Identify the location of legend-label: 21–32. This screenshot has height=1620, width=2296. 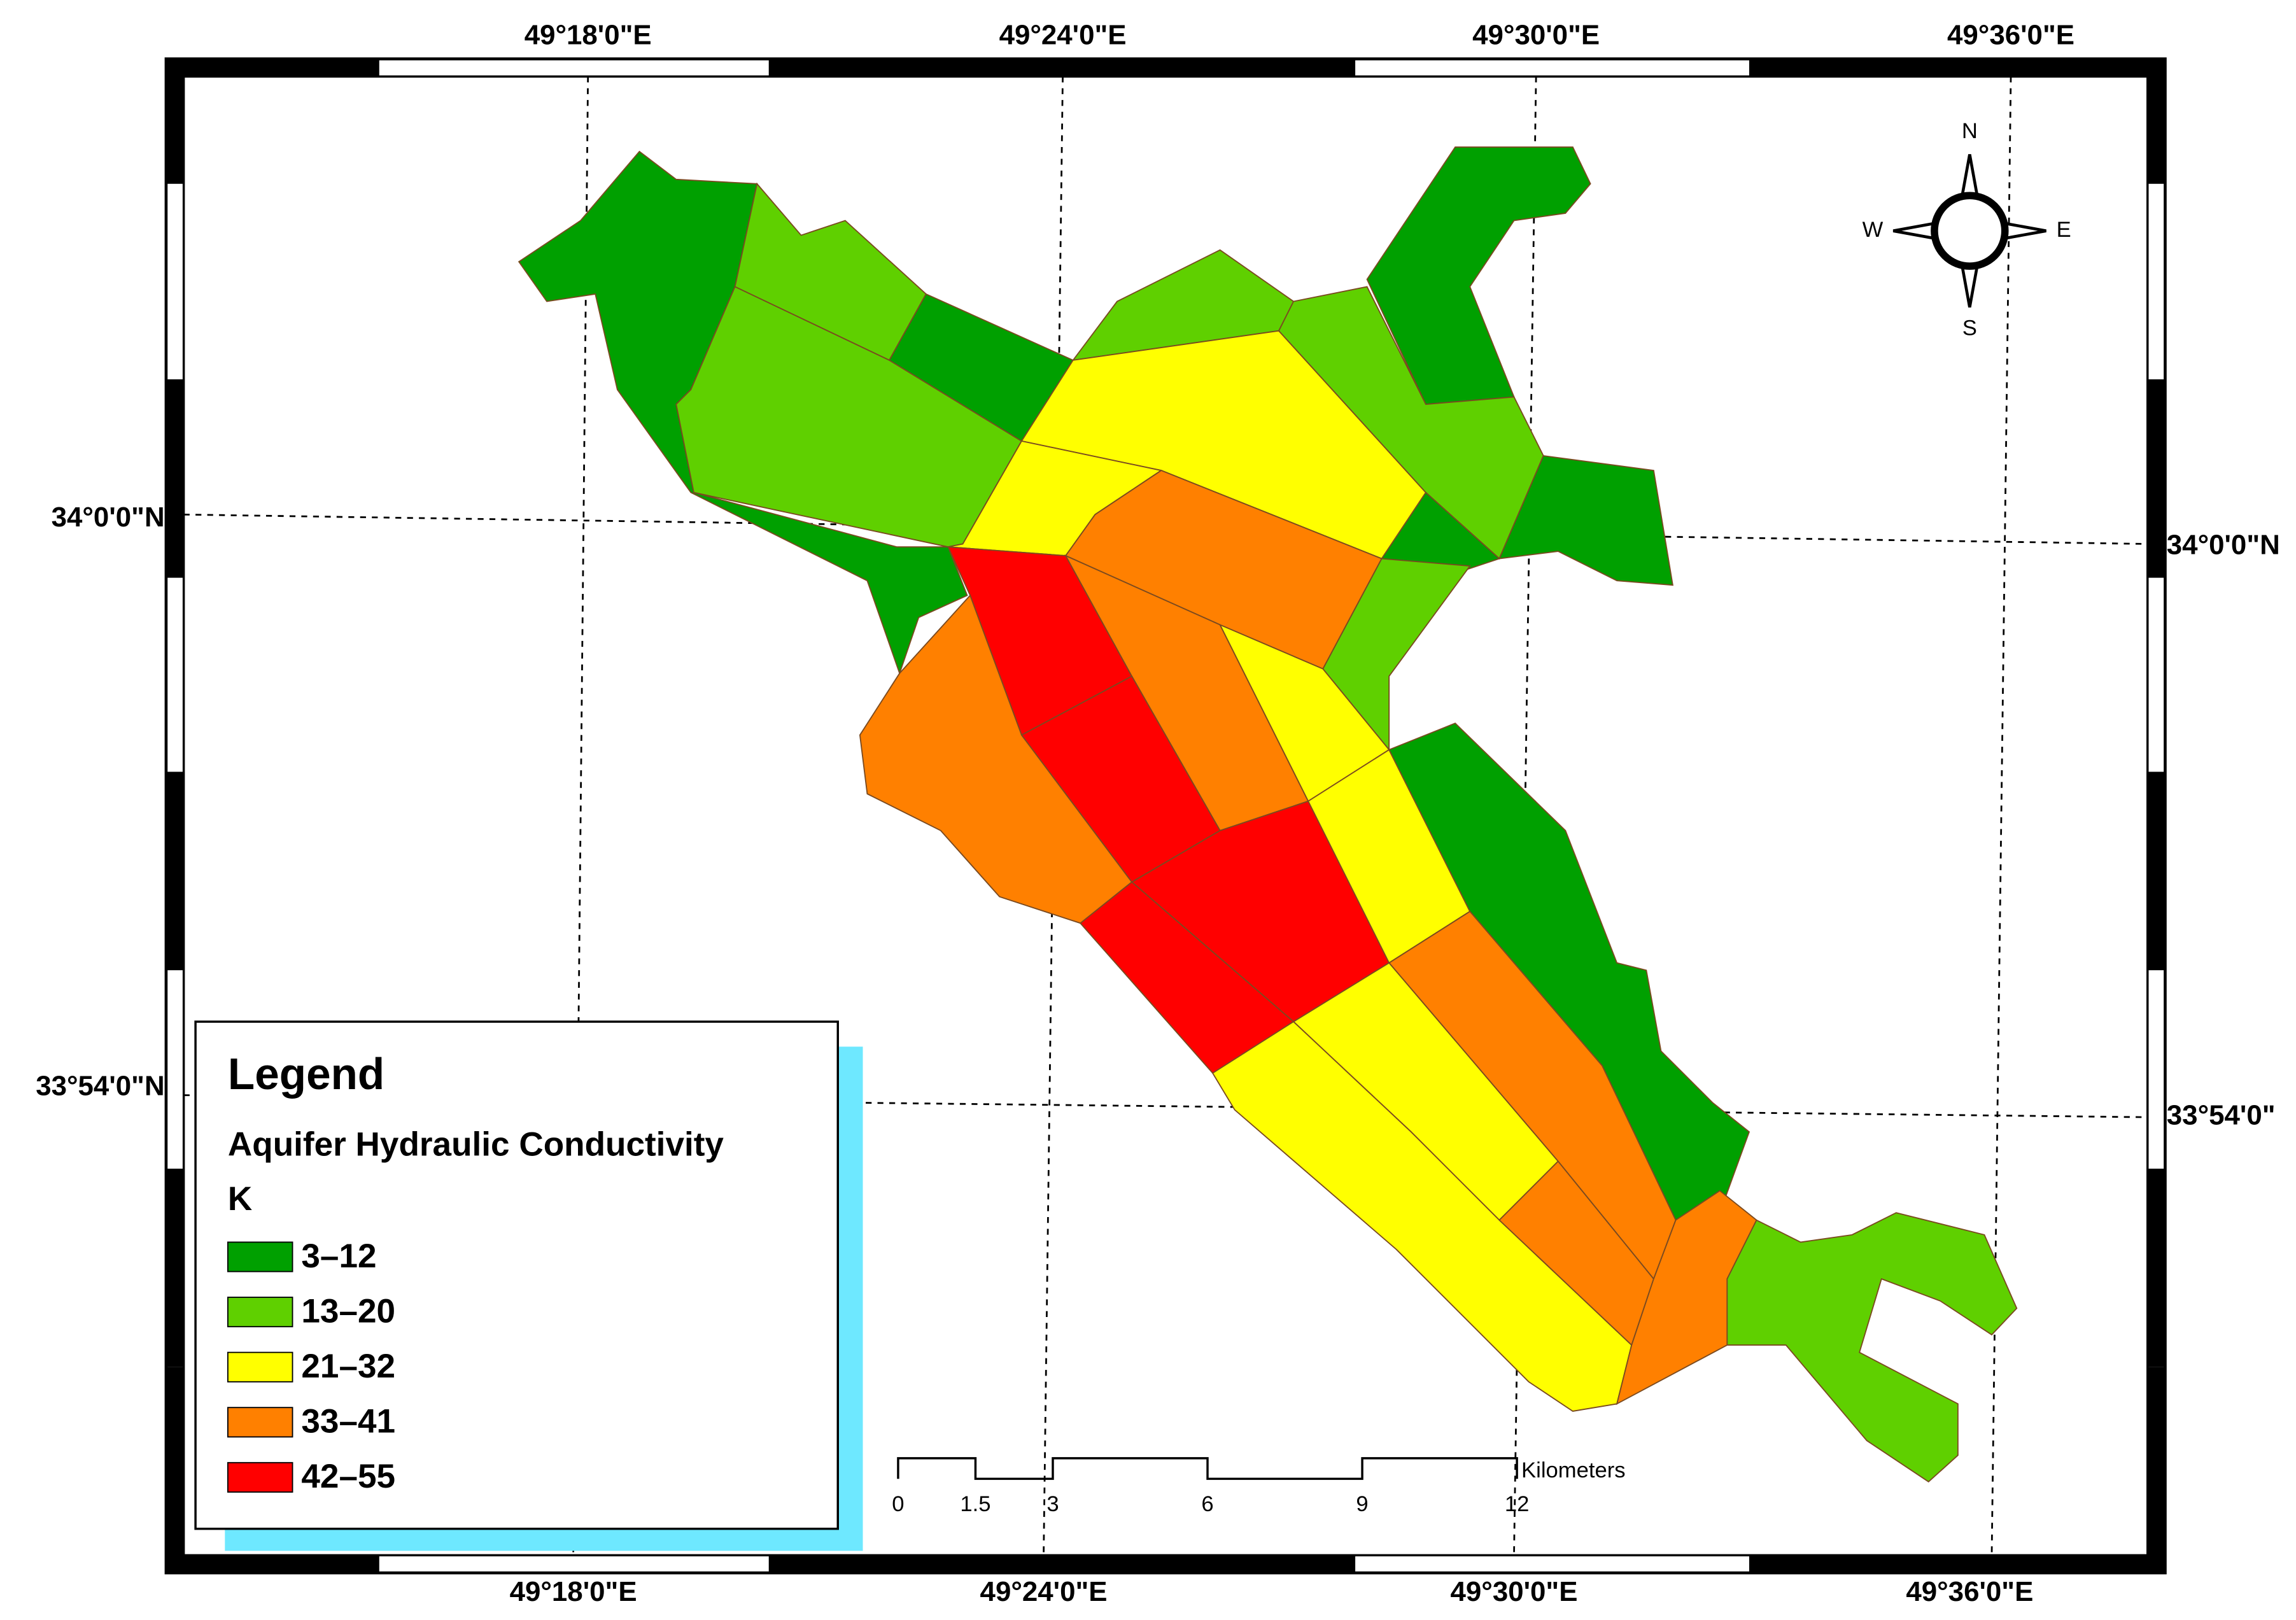
(348, 1366).